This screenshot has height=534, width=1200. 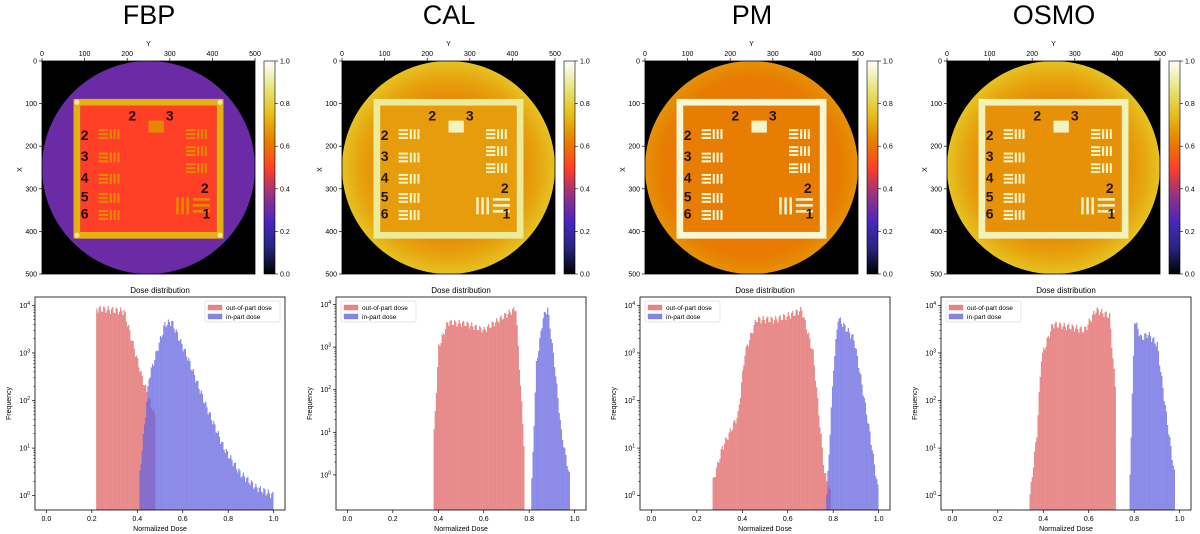 What do you see at coordinates (1061, 126) in the screenshot?
I see `target-square` at bounding box center [1061, 126].